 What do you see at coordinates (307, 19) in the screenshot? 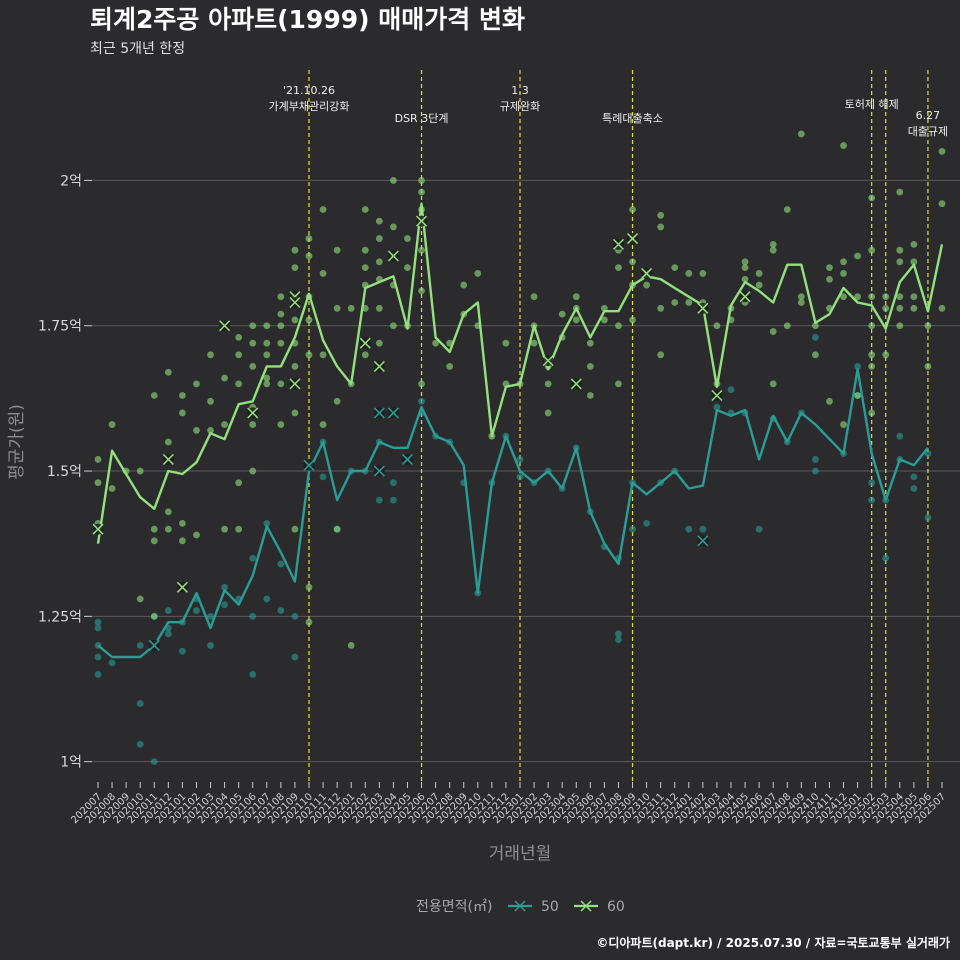
I see `chart-title: 퇴계2주공 아파트(1999) 매매가격 변화` at bounding box center [307, 19].